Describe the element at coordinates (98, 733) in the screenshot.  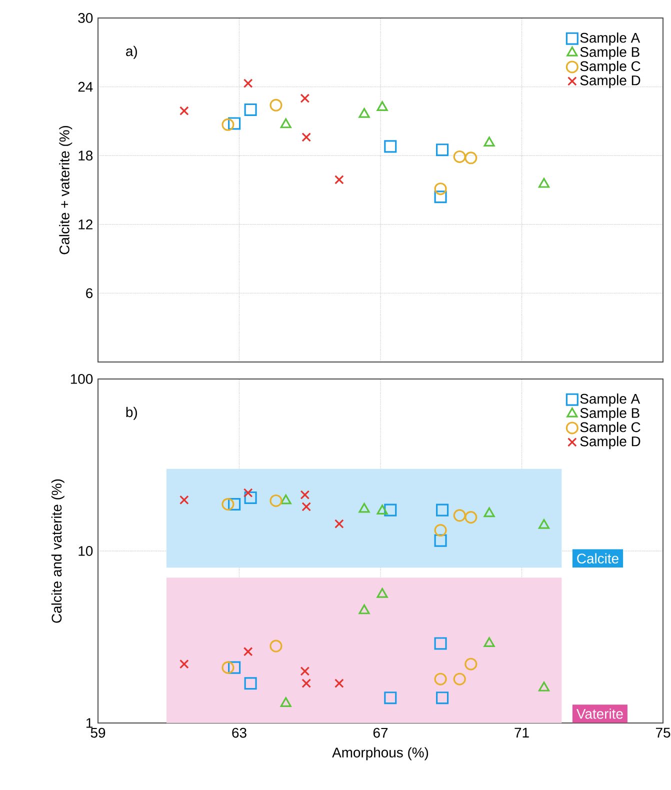
I see `x-tick-label: 59` at that location.